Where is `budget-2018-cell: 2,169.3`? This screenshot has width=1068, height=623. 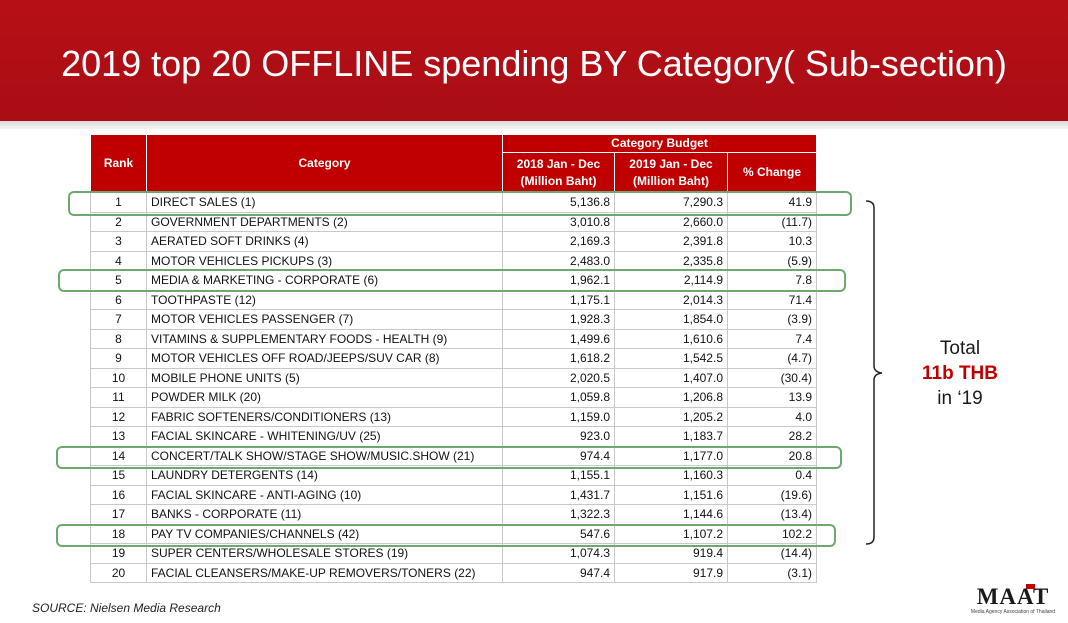 budget-2018-cell: 2,169.3 is located at coordinates (558, 241).